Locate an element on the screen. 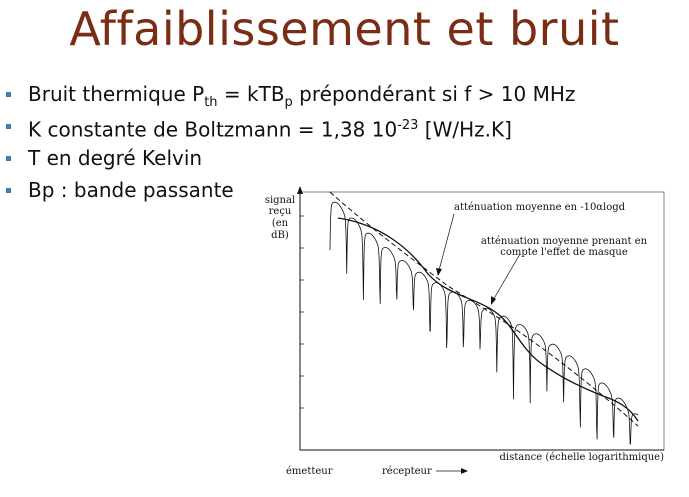  annotation-1: atténuation moyenne en -10αlogd is located at coordinates (540, 207).